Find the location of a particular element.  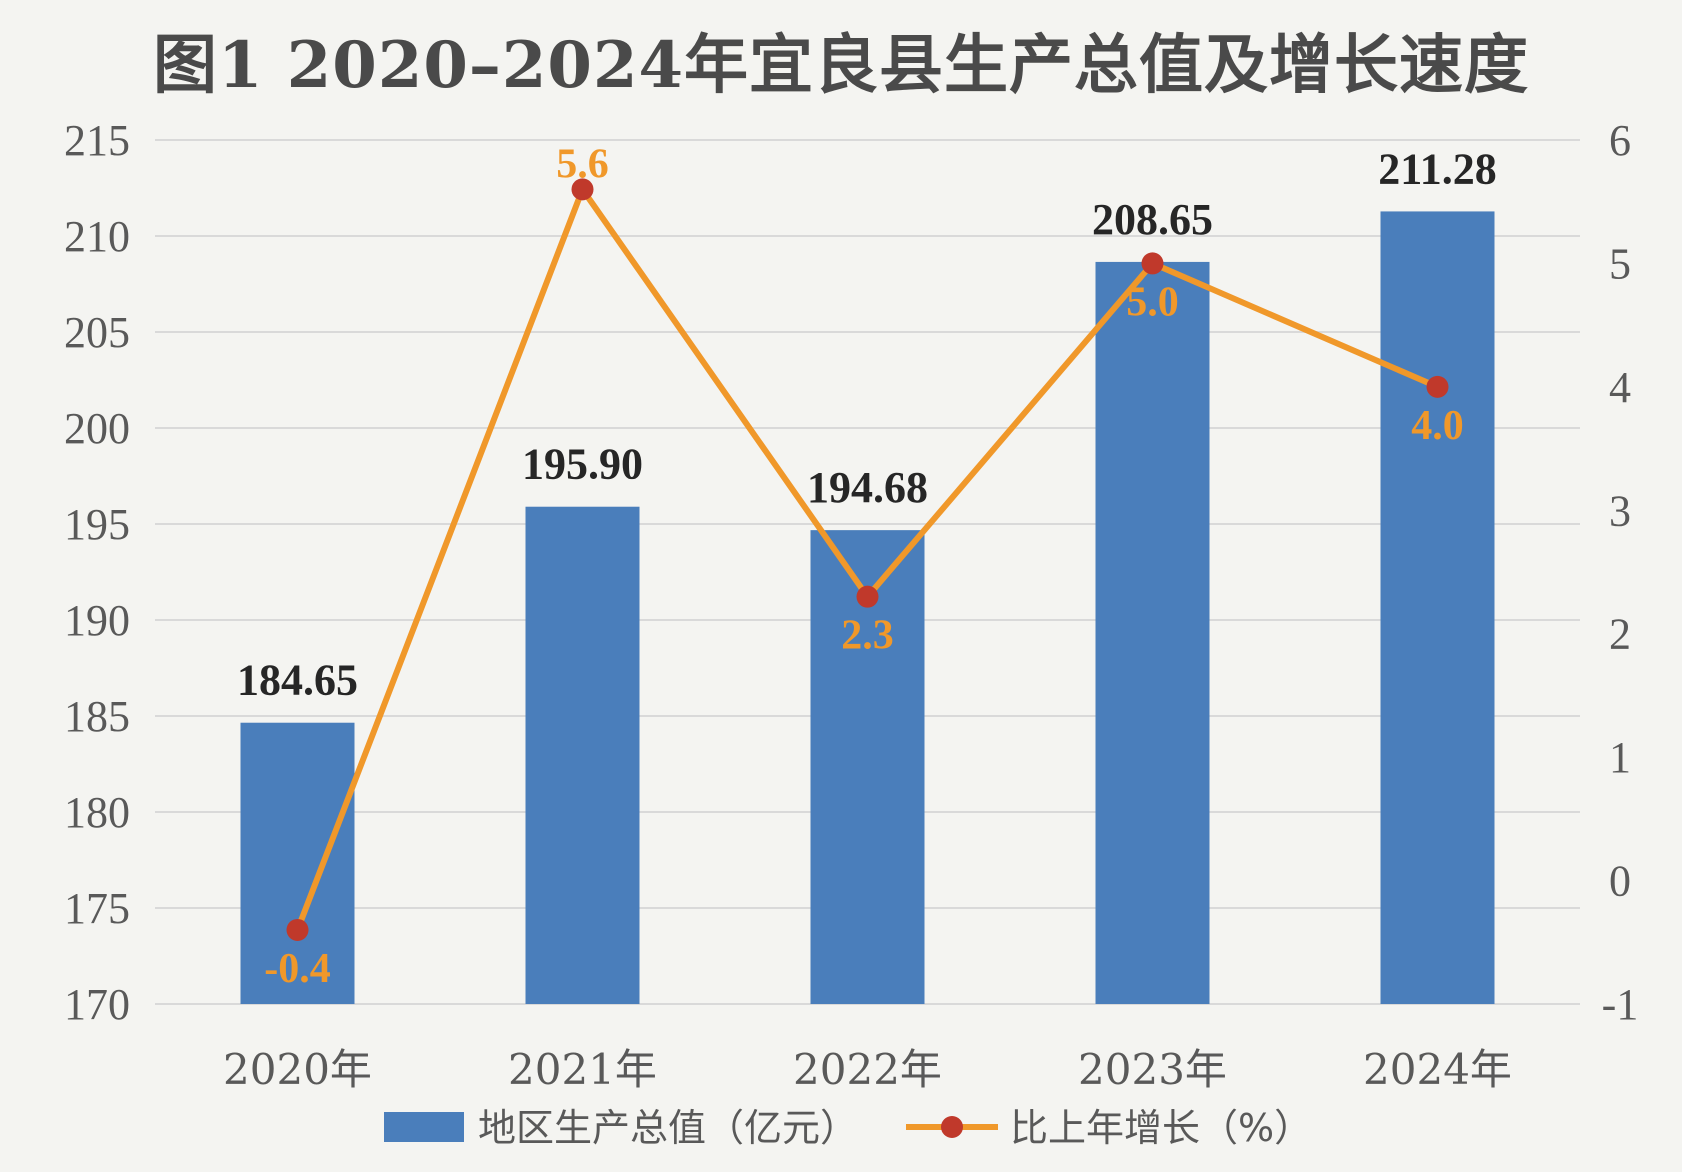

right-axis-tick-label: 6 is located at coordinates (1620, 140).